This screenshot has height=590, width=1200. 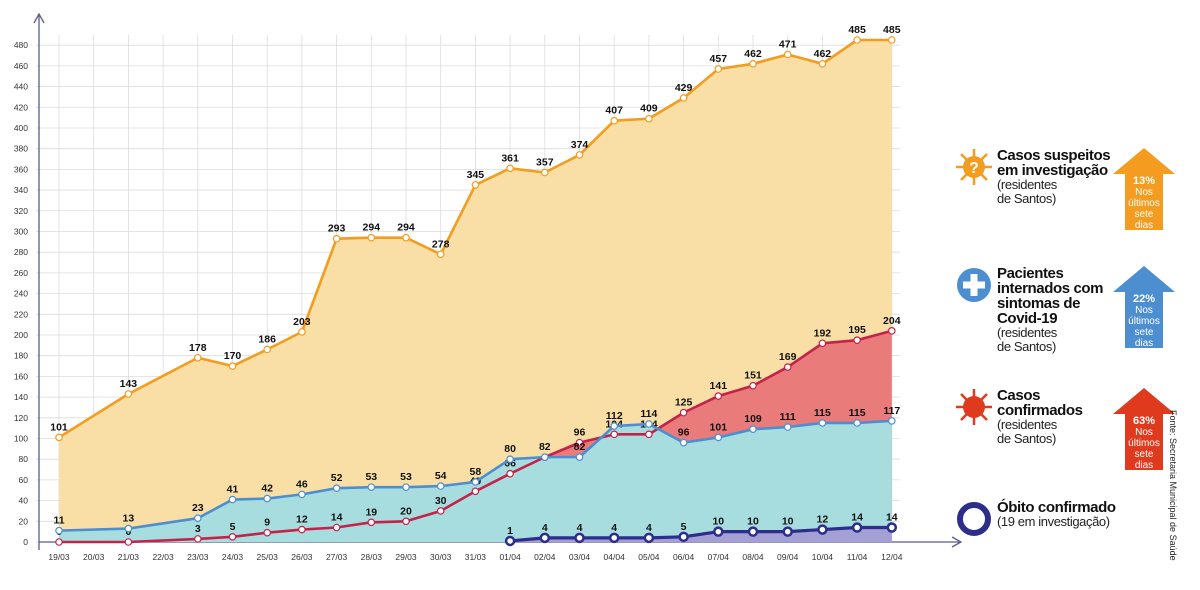 I want to click on y-tick-label: 40, so click(x=24, y=501).